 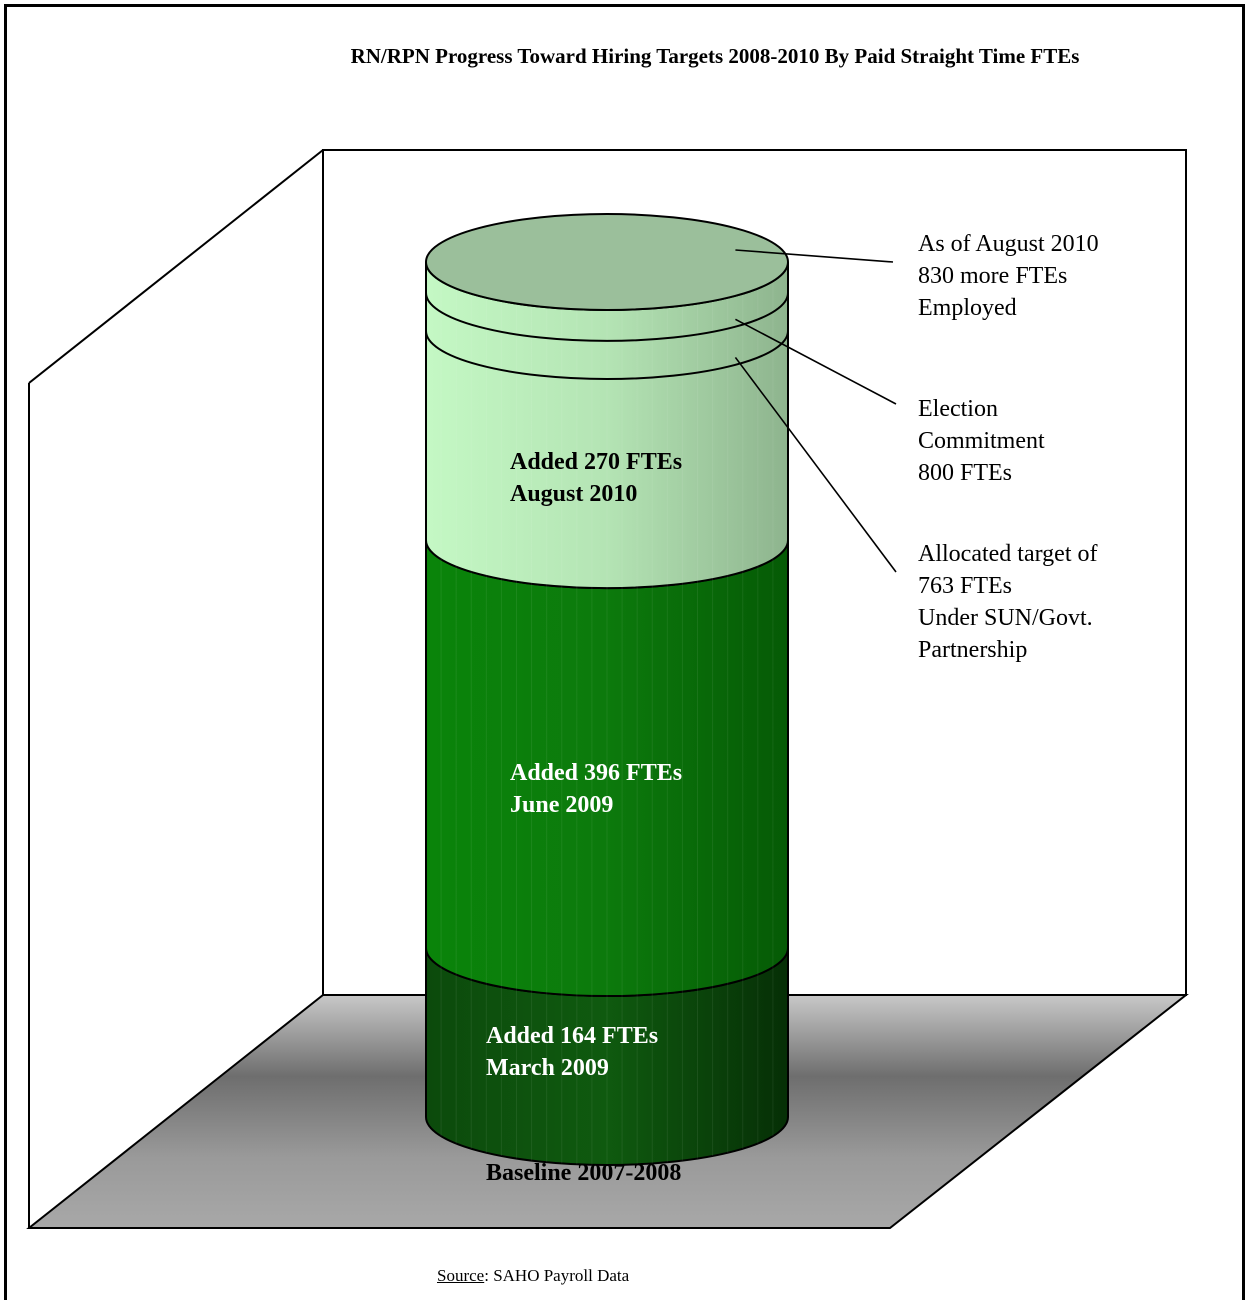 What do you see at coordinates (607, 262) in the screenshot?
I see `cylinder-top` at bounding box center [607, 262].